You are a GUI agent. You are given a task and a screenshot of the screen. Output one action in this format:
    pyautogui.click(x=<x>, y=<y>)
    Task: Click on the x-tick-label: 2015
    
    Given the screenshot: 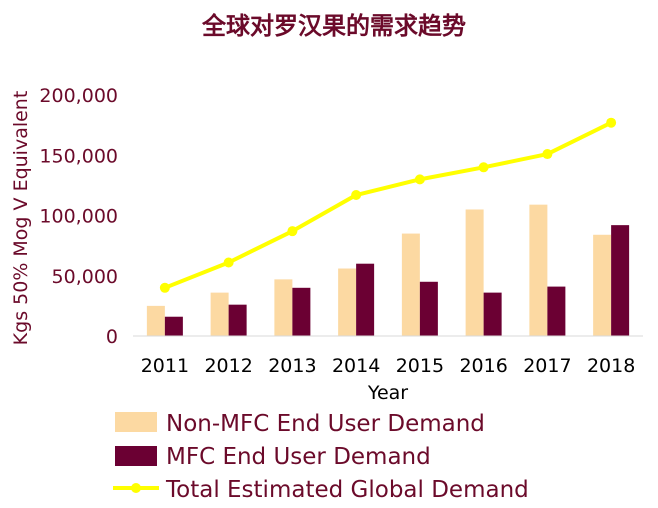 What is the action you would take?
    pyautogui.click(x=420, y=366)
    